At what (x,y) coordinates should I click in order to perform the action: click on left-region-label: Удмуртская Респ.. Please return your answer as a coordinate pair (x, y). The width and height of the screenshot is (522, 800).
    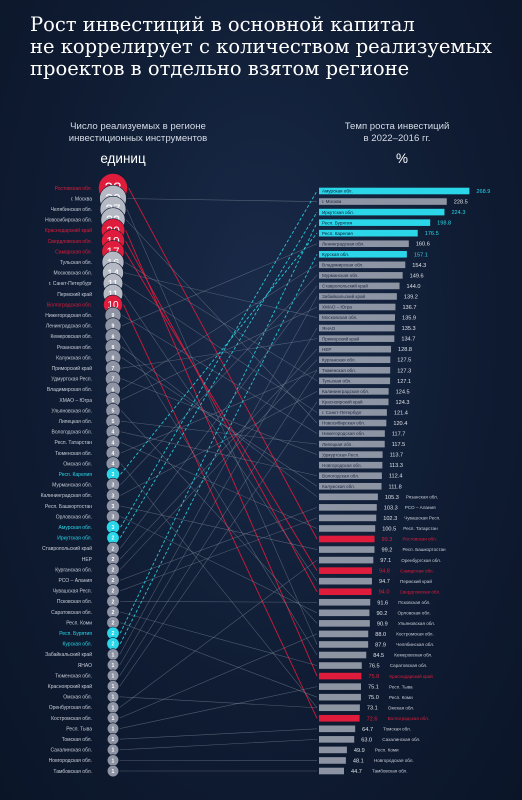
    Looking at the image, I should click on (71, 380).